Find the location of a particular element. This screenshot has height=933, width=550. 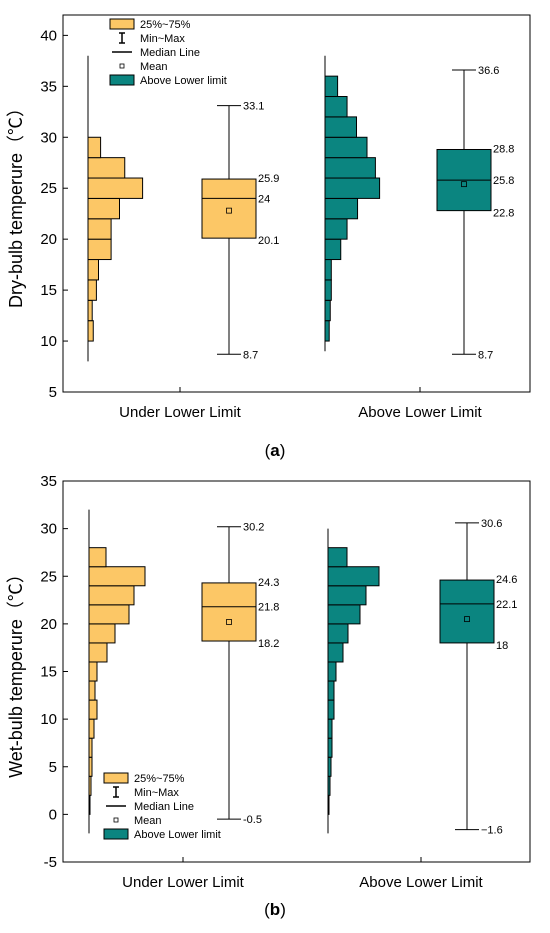

median-annotation: 22.1 is located at coordinates (506, 605).